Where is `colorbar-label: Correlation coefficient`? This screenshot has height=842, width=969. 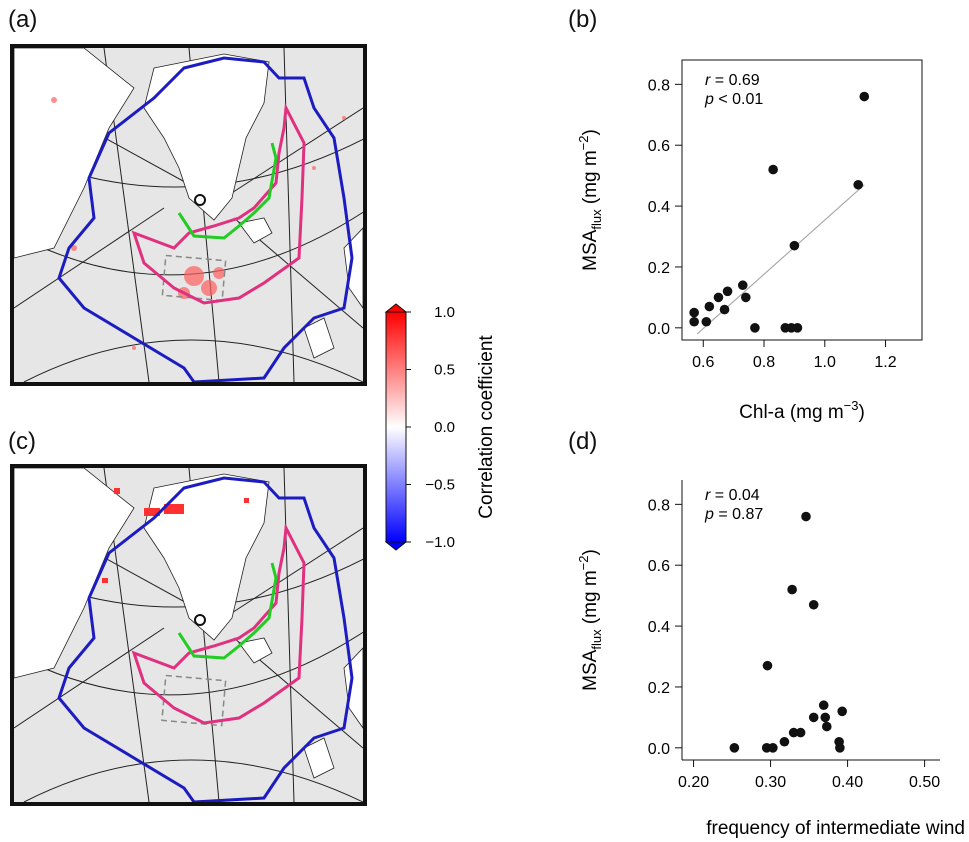
colorbar-label: Correlation coefficient is located at coordinates (486, 427).